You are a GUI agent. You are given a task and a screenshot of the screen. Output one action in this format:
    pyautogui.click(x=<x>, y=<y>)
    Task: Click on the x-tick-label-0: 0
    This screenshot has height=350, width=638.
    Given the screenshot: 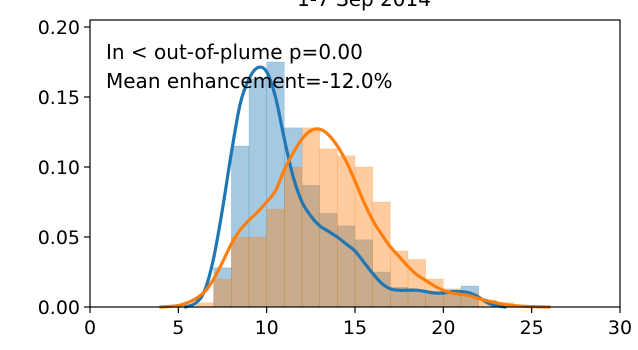 What is the action you would take?
    pyautogui.click(x=90, y=328)
    